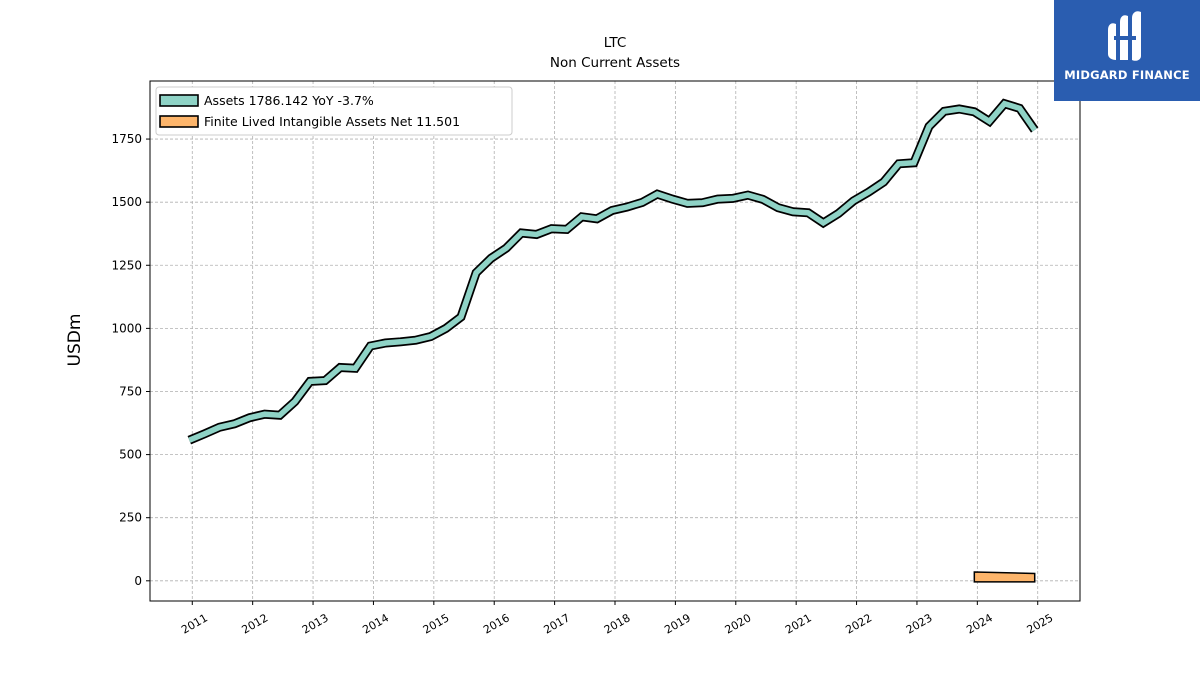  What do you see at coordinates (979, 623) in the screenshot?
I see `x-tick-label: 2024` at bounding box center [979, 623].